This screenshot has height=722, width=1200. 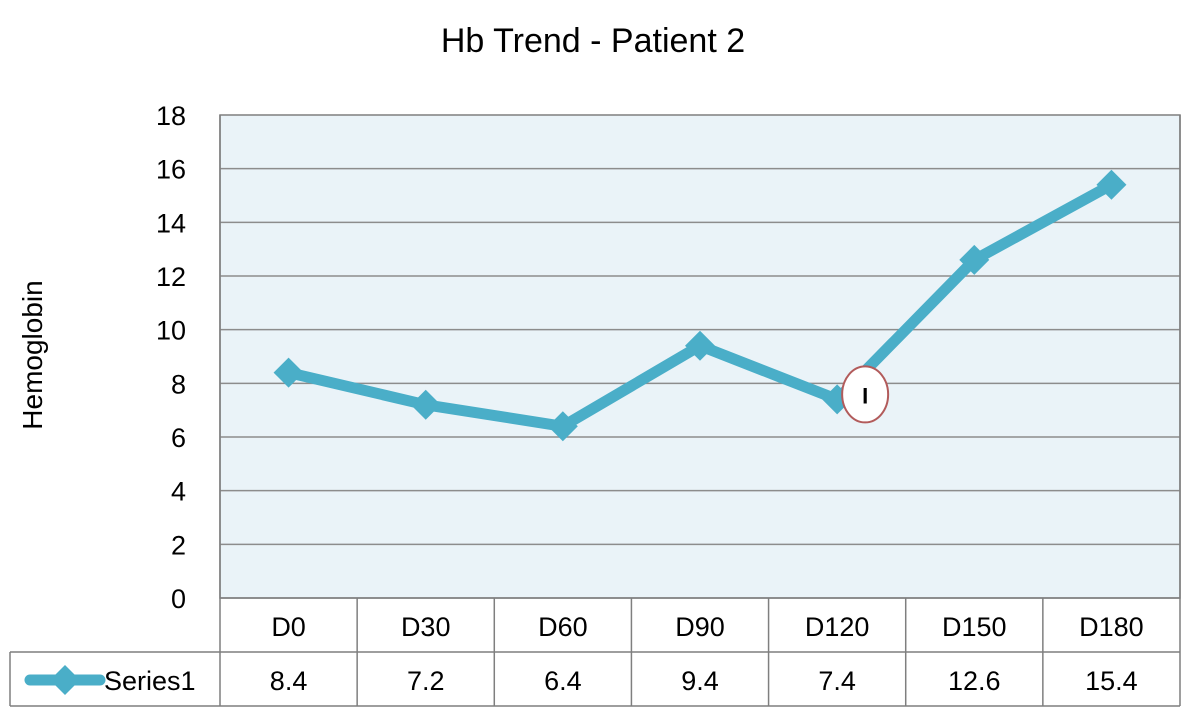 What do you see at coordinates (974, 681) in the screenshot?
I see `data-table-value: 12.6` at bounding box center [974, 681].